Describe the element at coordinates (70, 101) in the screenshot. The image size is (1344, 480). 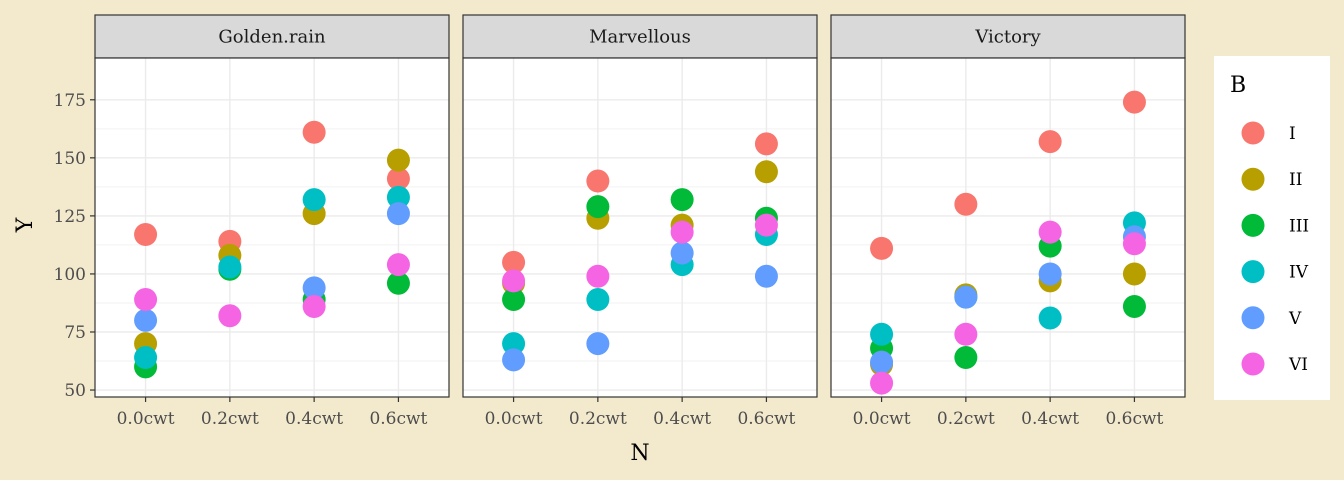
I see `y-tick-label: 175` at that location.